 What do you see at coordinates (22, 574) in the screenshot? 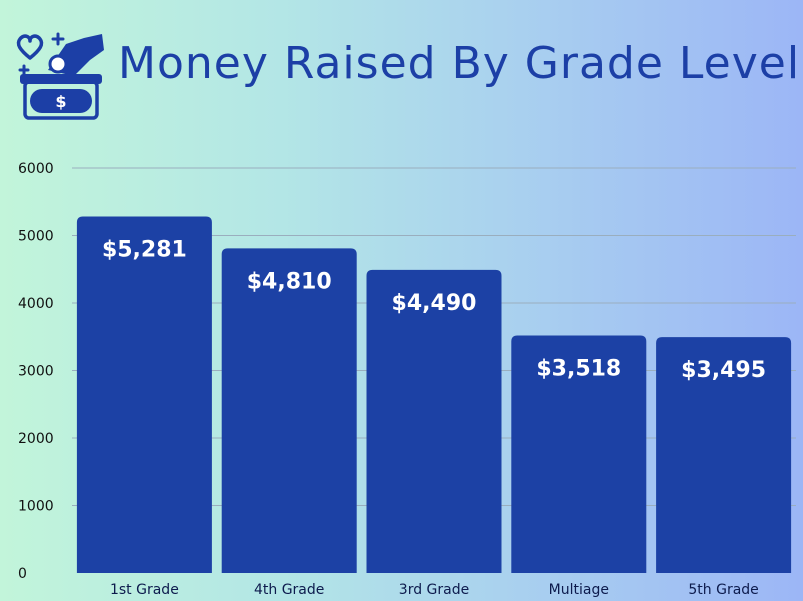
I see `y-tick-label: 0` at bounding box center [22, 574].